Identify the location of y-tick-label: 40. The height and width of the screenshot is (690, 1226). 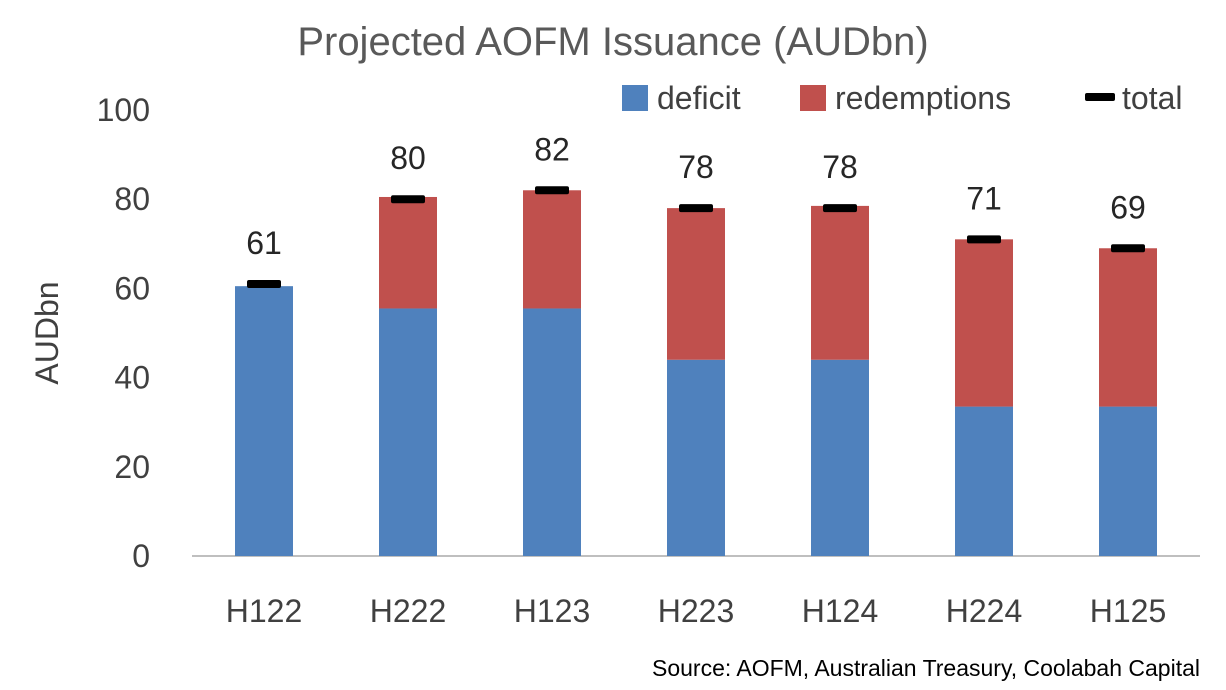
(132, 378).